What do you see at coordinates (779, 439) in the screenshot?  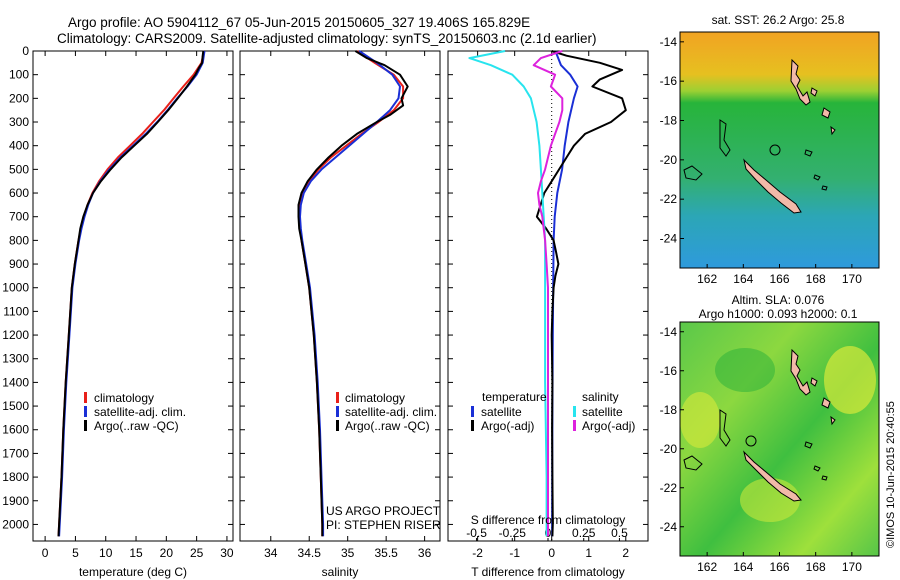 I see `sla-map` at bounding box center [779, 439].